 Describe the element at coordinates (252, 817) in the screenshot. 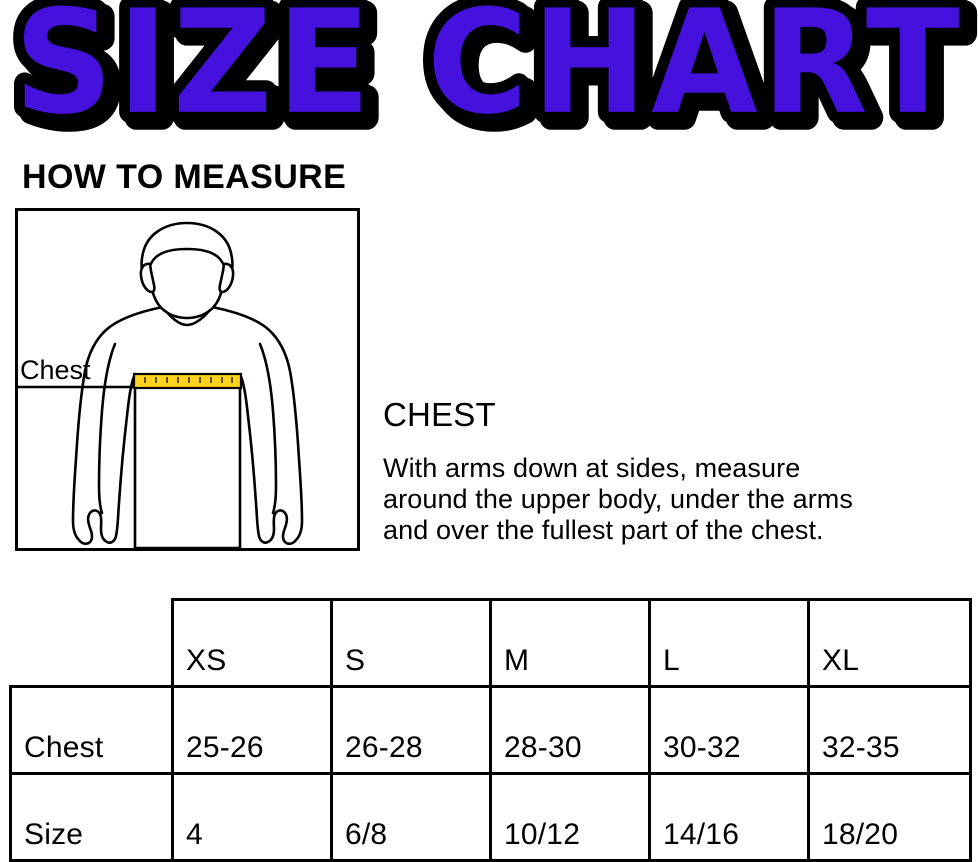

I see `cell-size-xs: 4` at that location.